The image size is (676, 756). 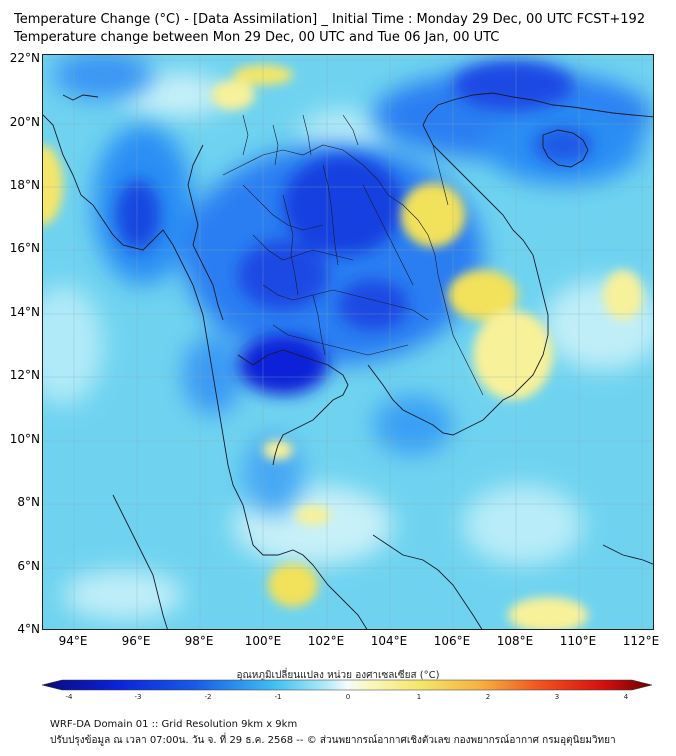 I want to click on colorbar-tick: 4, so click(x=626, y=697).